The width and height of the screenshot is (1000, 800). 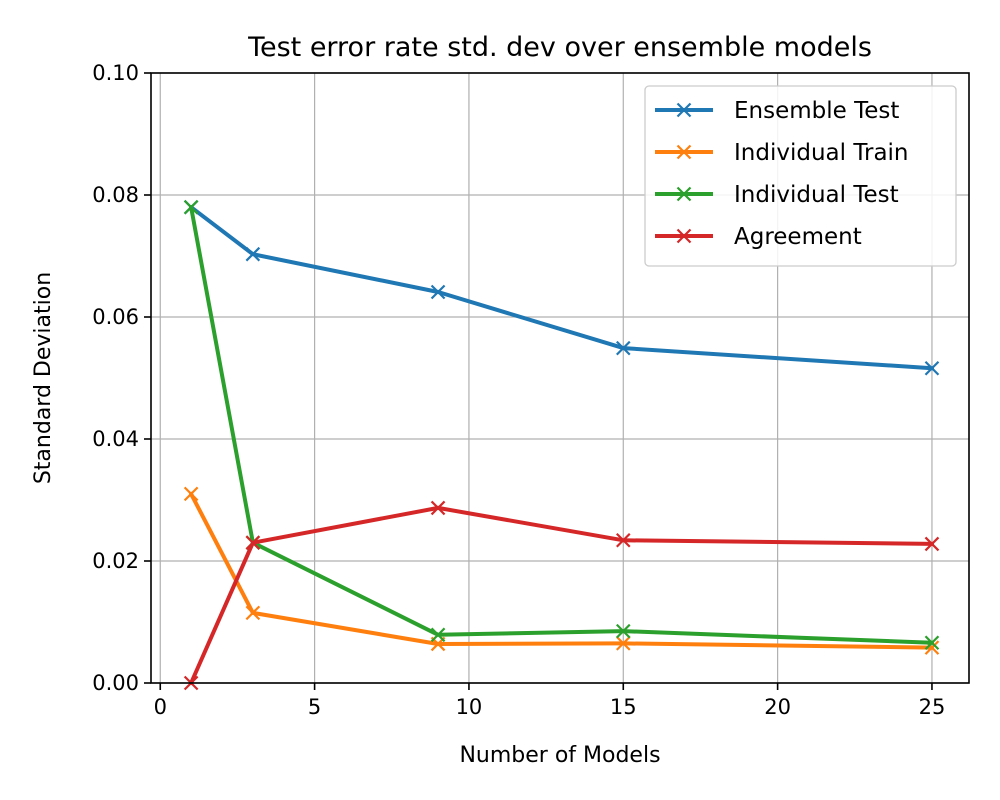 I want to click on legend-item-individual-test: Individual Test, so click(x=777, y=195).